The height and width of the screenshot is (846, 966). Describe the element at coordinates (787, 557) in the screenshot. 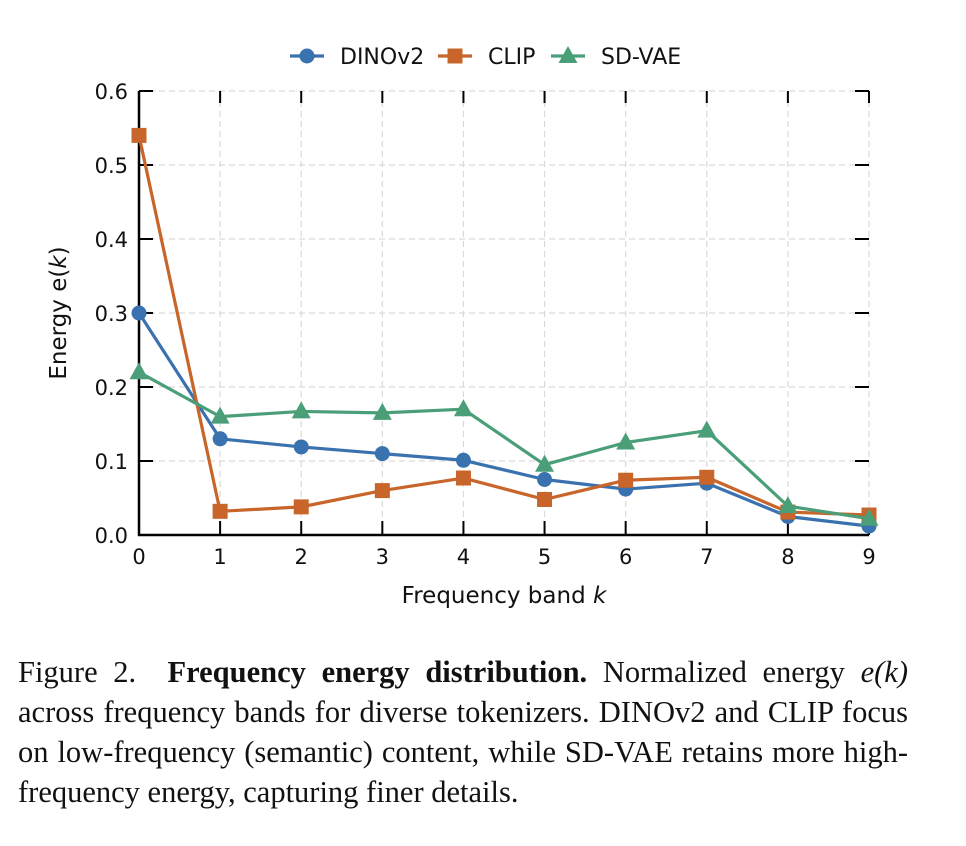

I see `x-tick-label: 8` at that location.